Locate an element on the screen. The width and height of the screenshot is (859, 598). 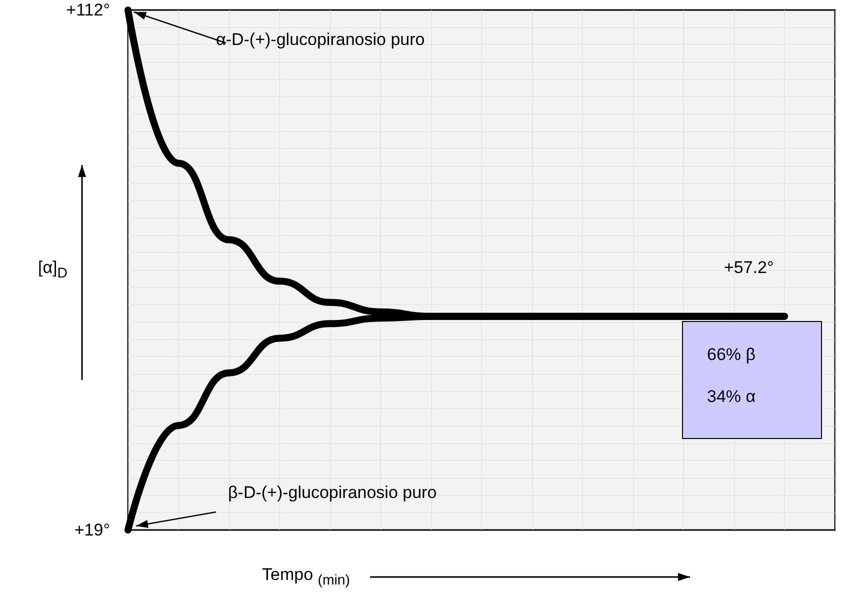
annotation: β-D-(+)-glucopiranosio puro is located at coordinates (332, 493).